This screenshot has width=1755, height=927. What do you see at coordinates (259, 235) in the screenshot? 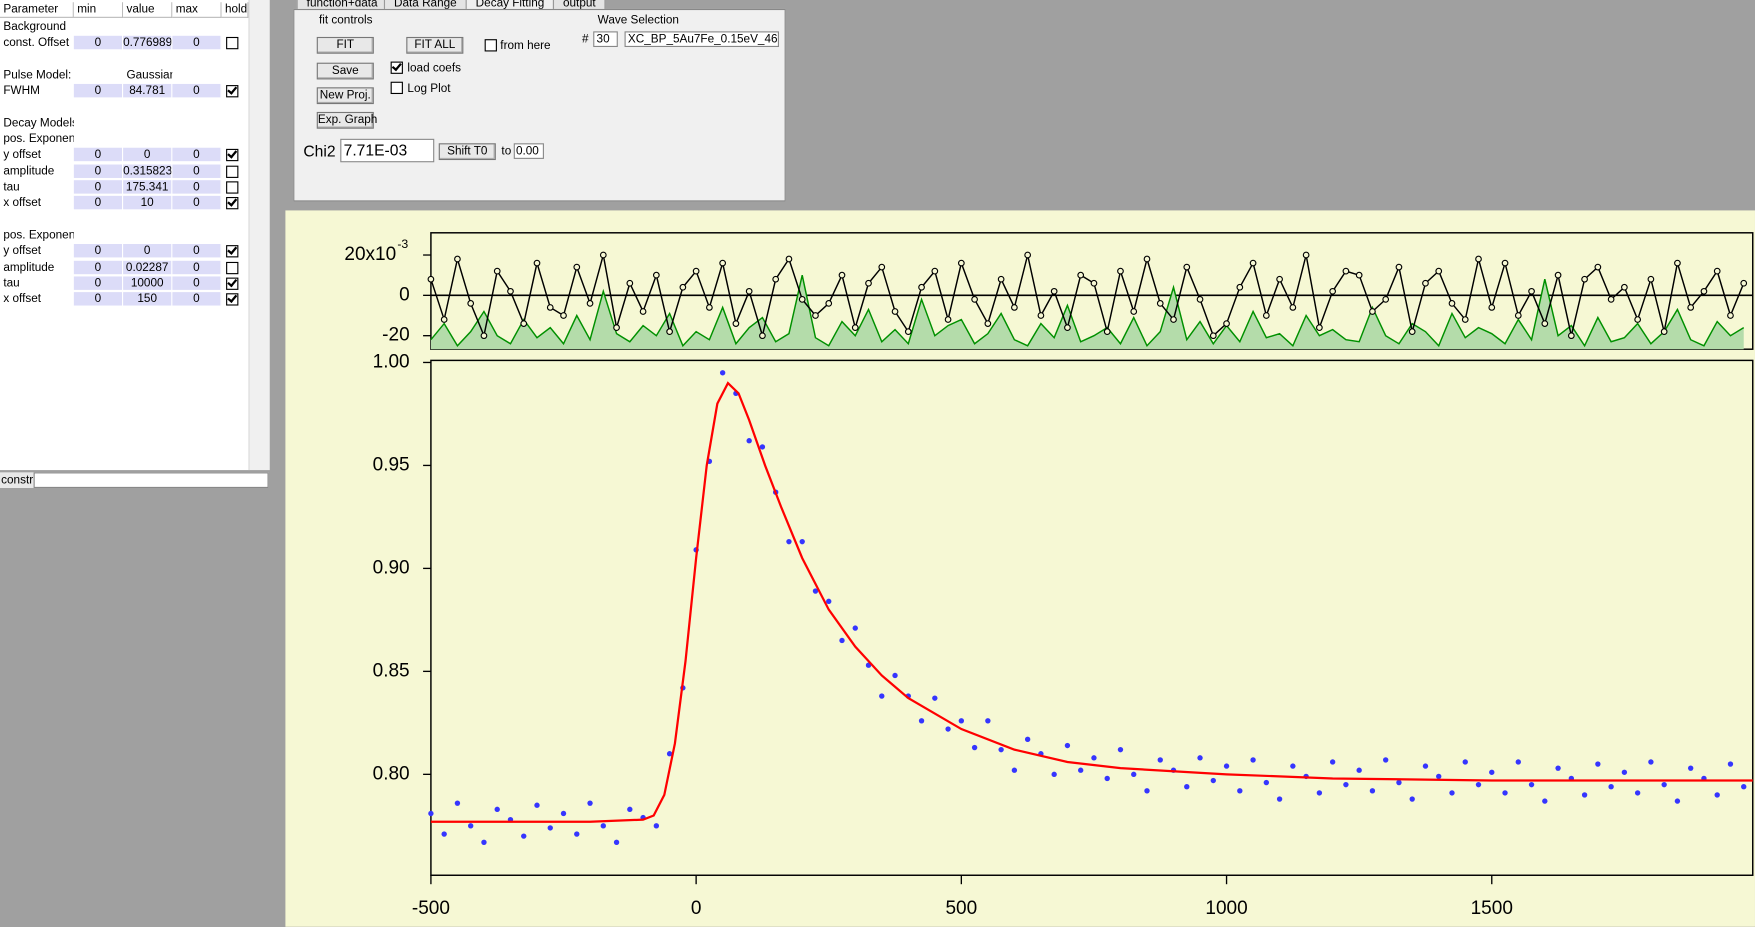
I see `scrollbar` at bounding box center [259, 235].